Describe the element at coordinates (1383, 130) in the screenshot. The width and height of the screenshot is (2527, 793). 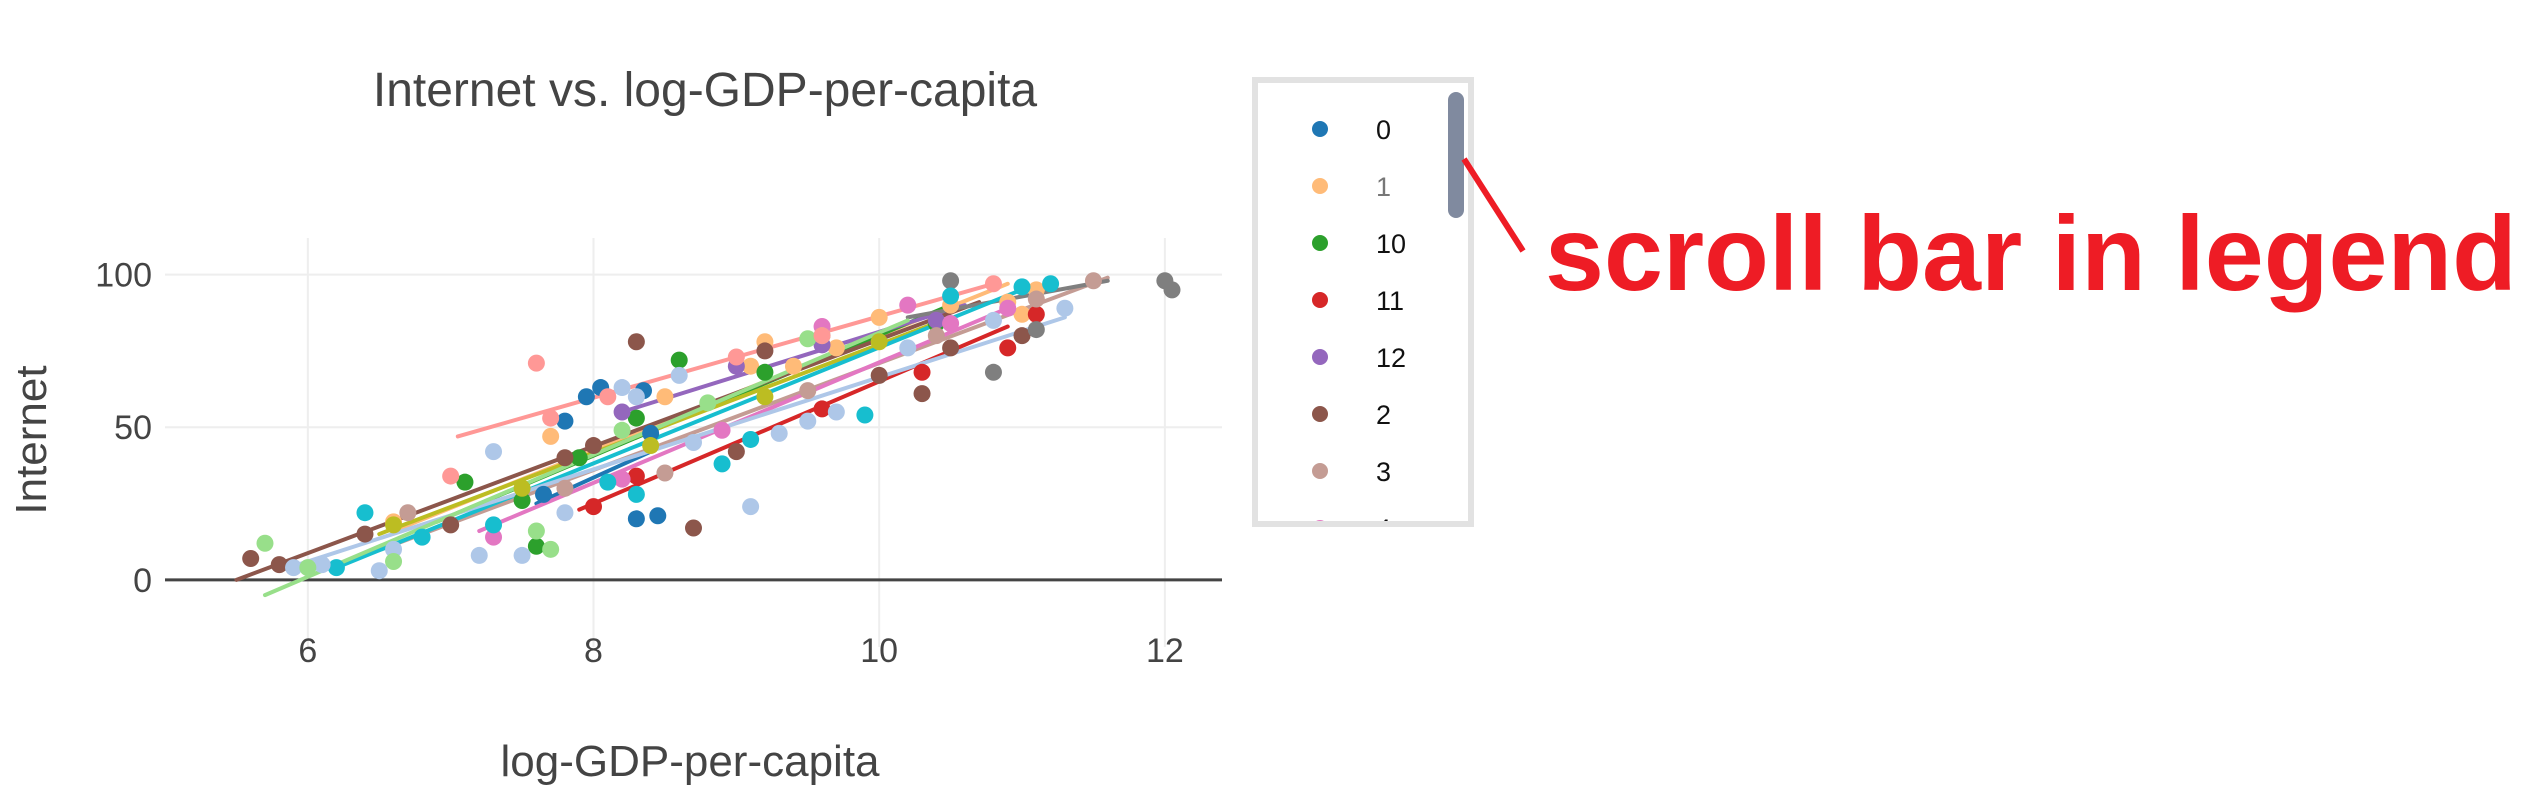
I see `legend-label-0: 0` at that location.